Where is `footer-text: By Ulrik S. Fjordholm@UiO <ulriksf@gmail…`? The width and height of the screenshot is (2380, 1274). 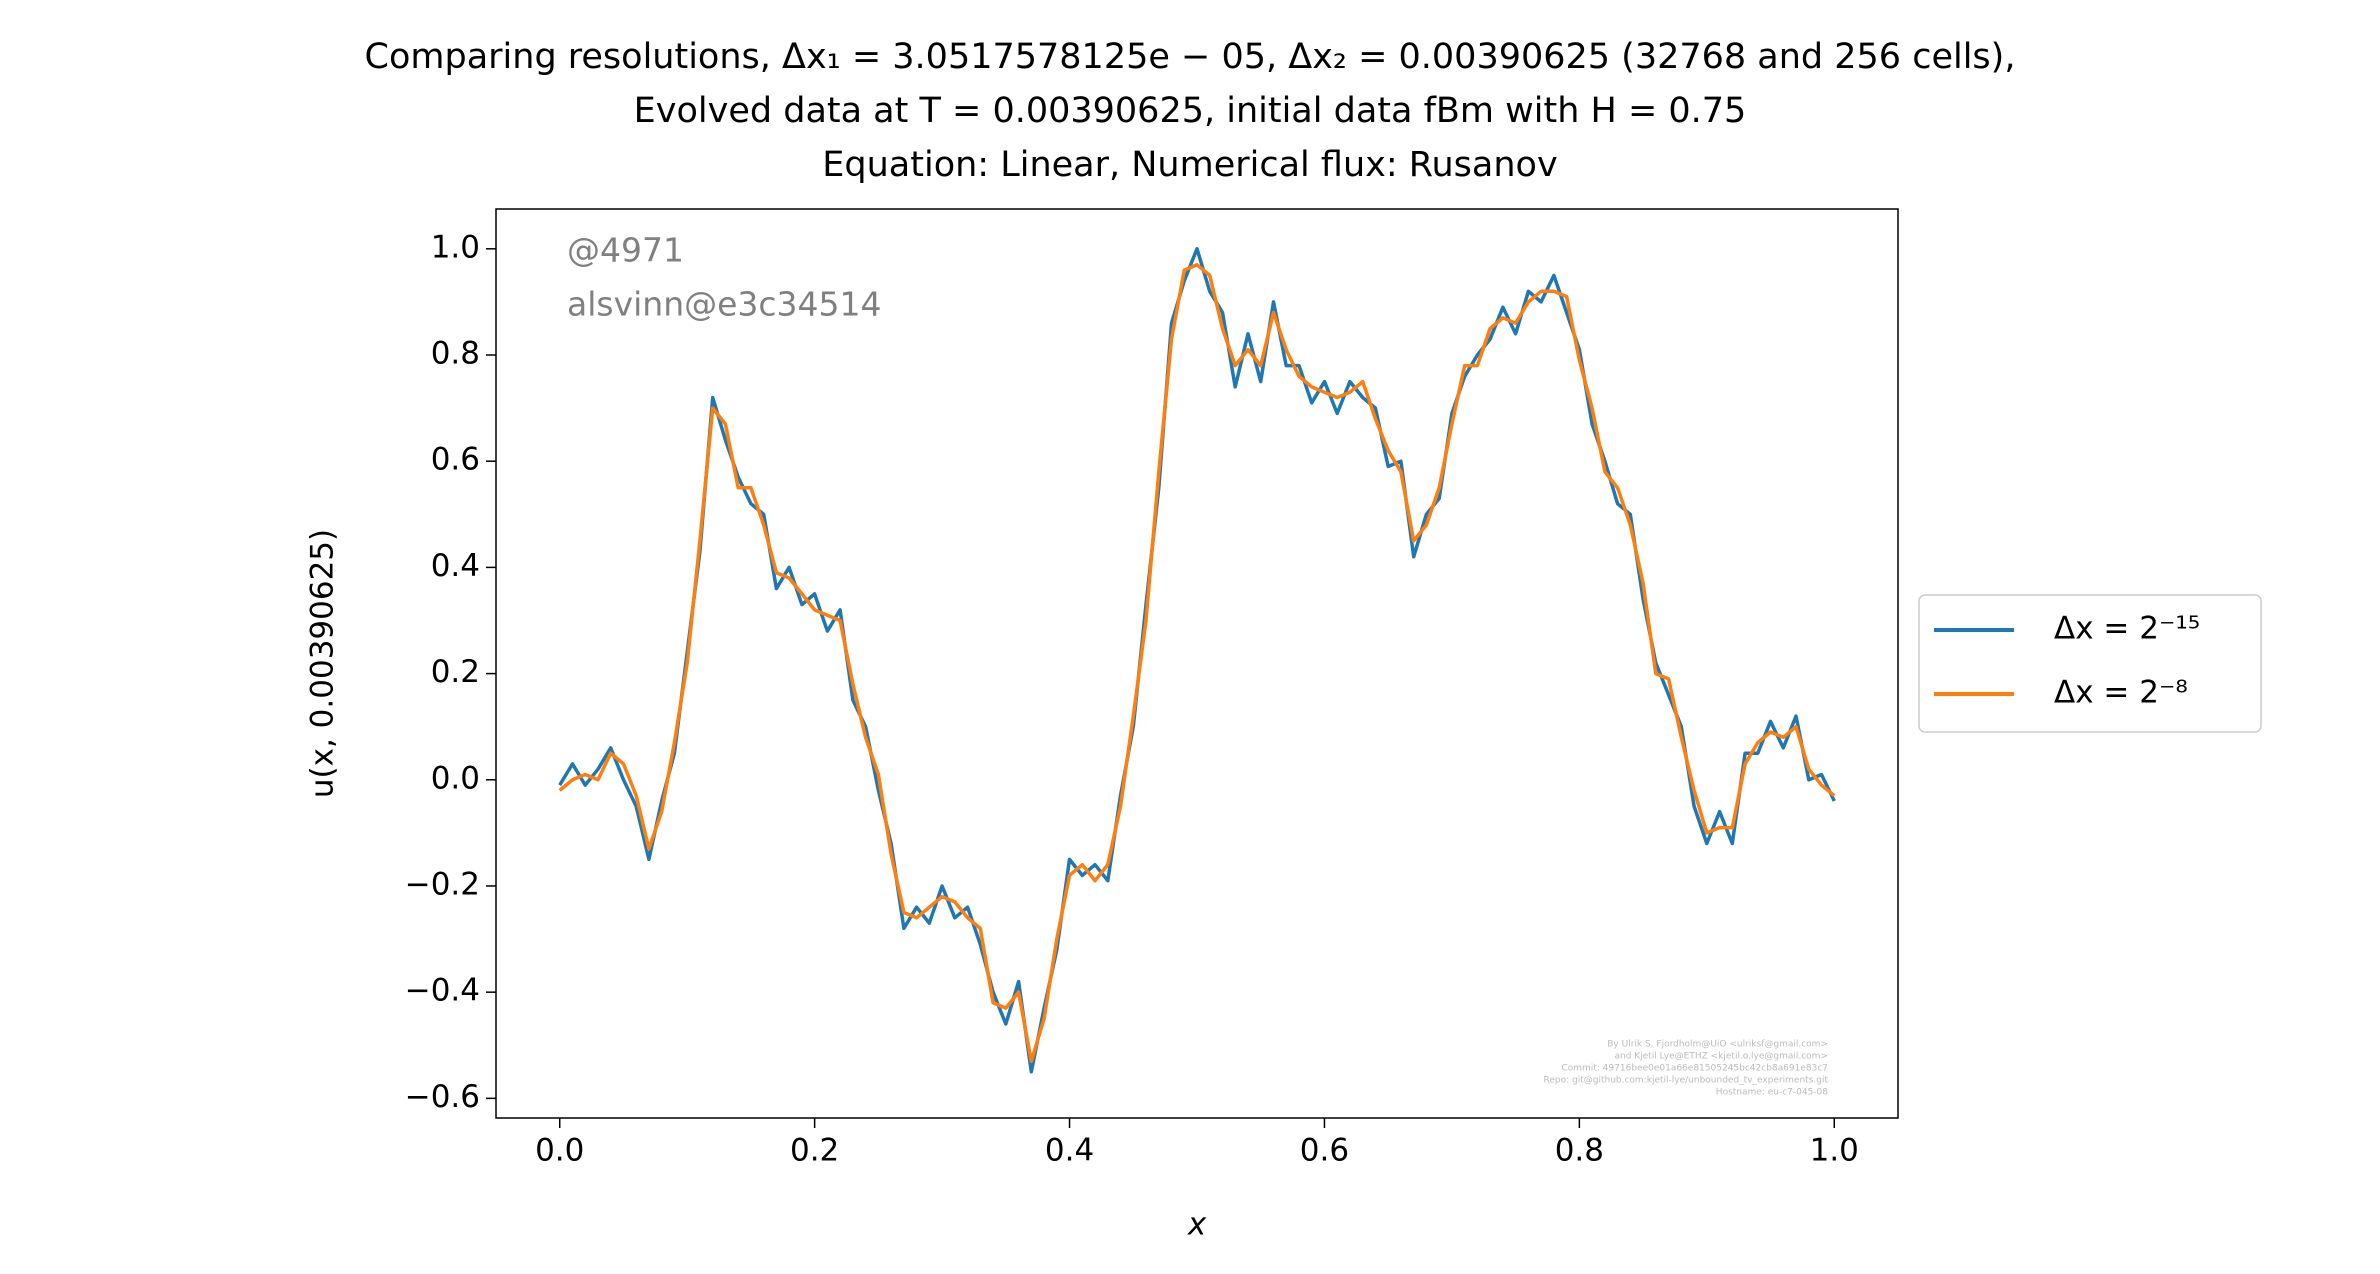 footer-text: By Ulrik S. Fjordholm@UiO <ulriksf@gmail… is located at coordinates (1717, 1045).